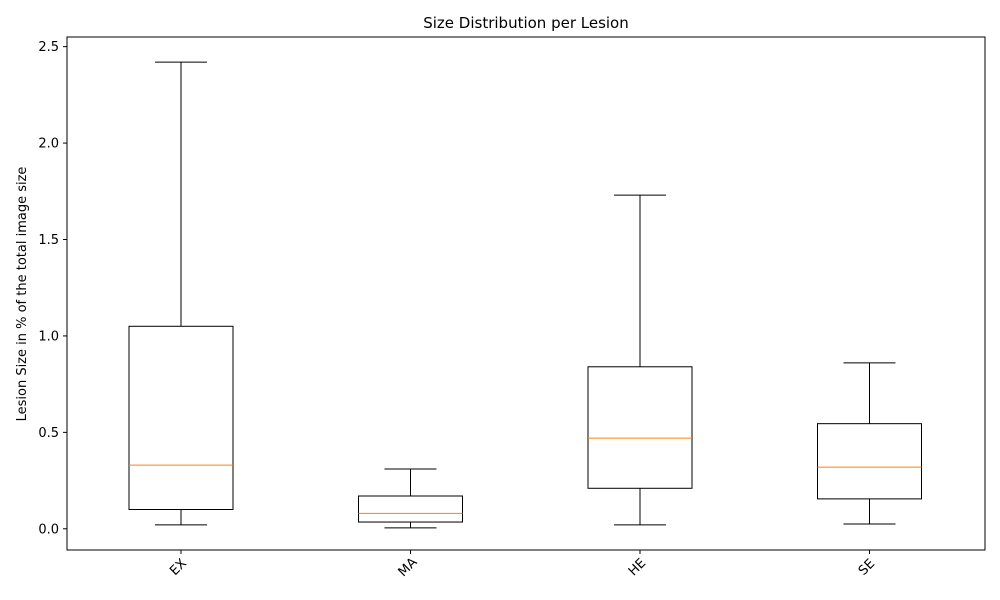  Describe the element at coordinates (178, 567) in the screenshot. I see `x-tick-label: EX` at that location.